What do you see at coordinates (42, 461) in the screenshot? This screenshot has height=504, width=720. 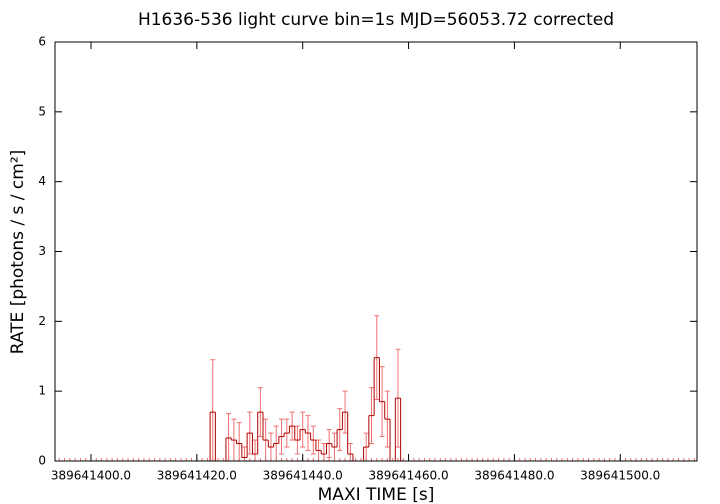 I see `y-tick-label: 0` at bounding box center [42, 461].